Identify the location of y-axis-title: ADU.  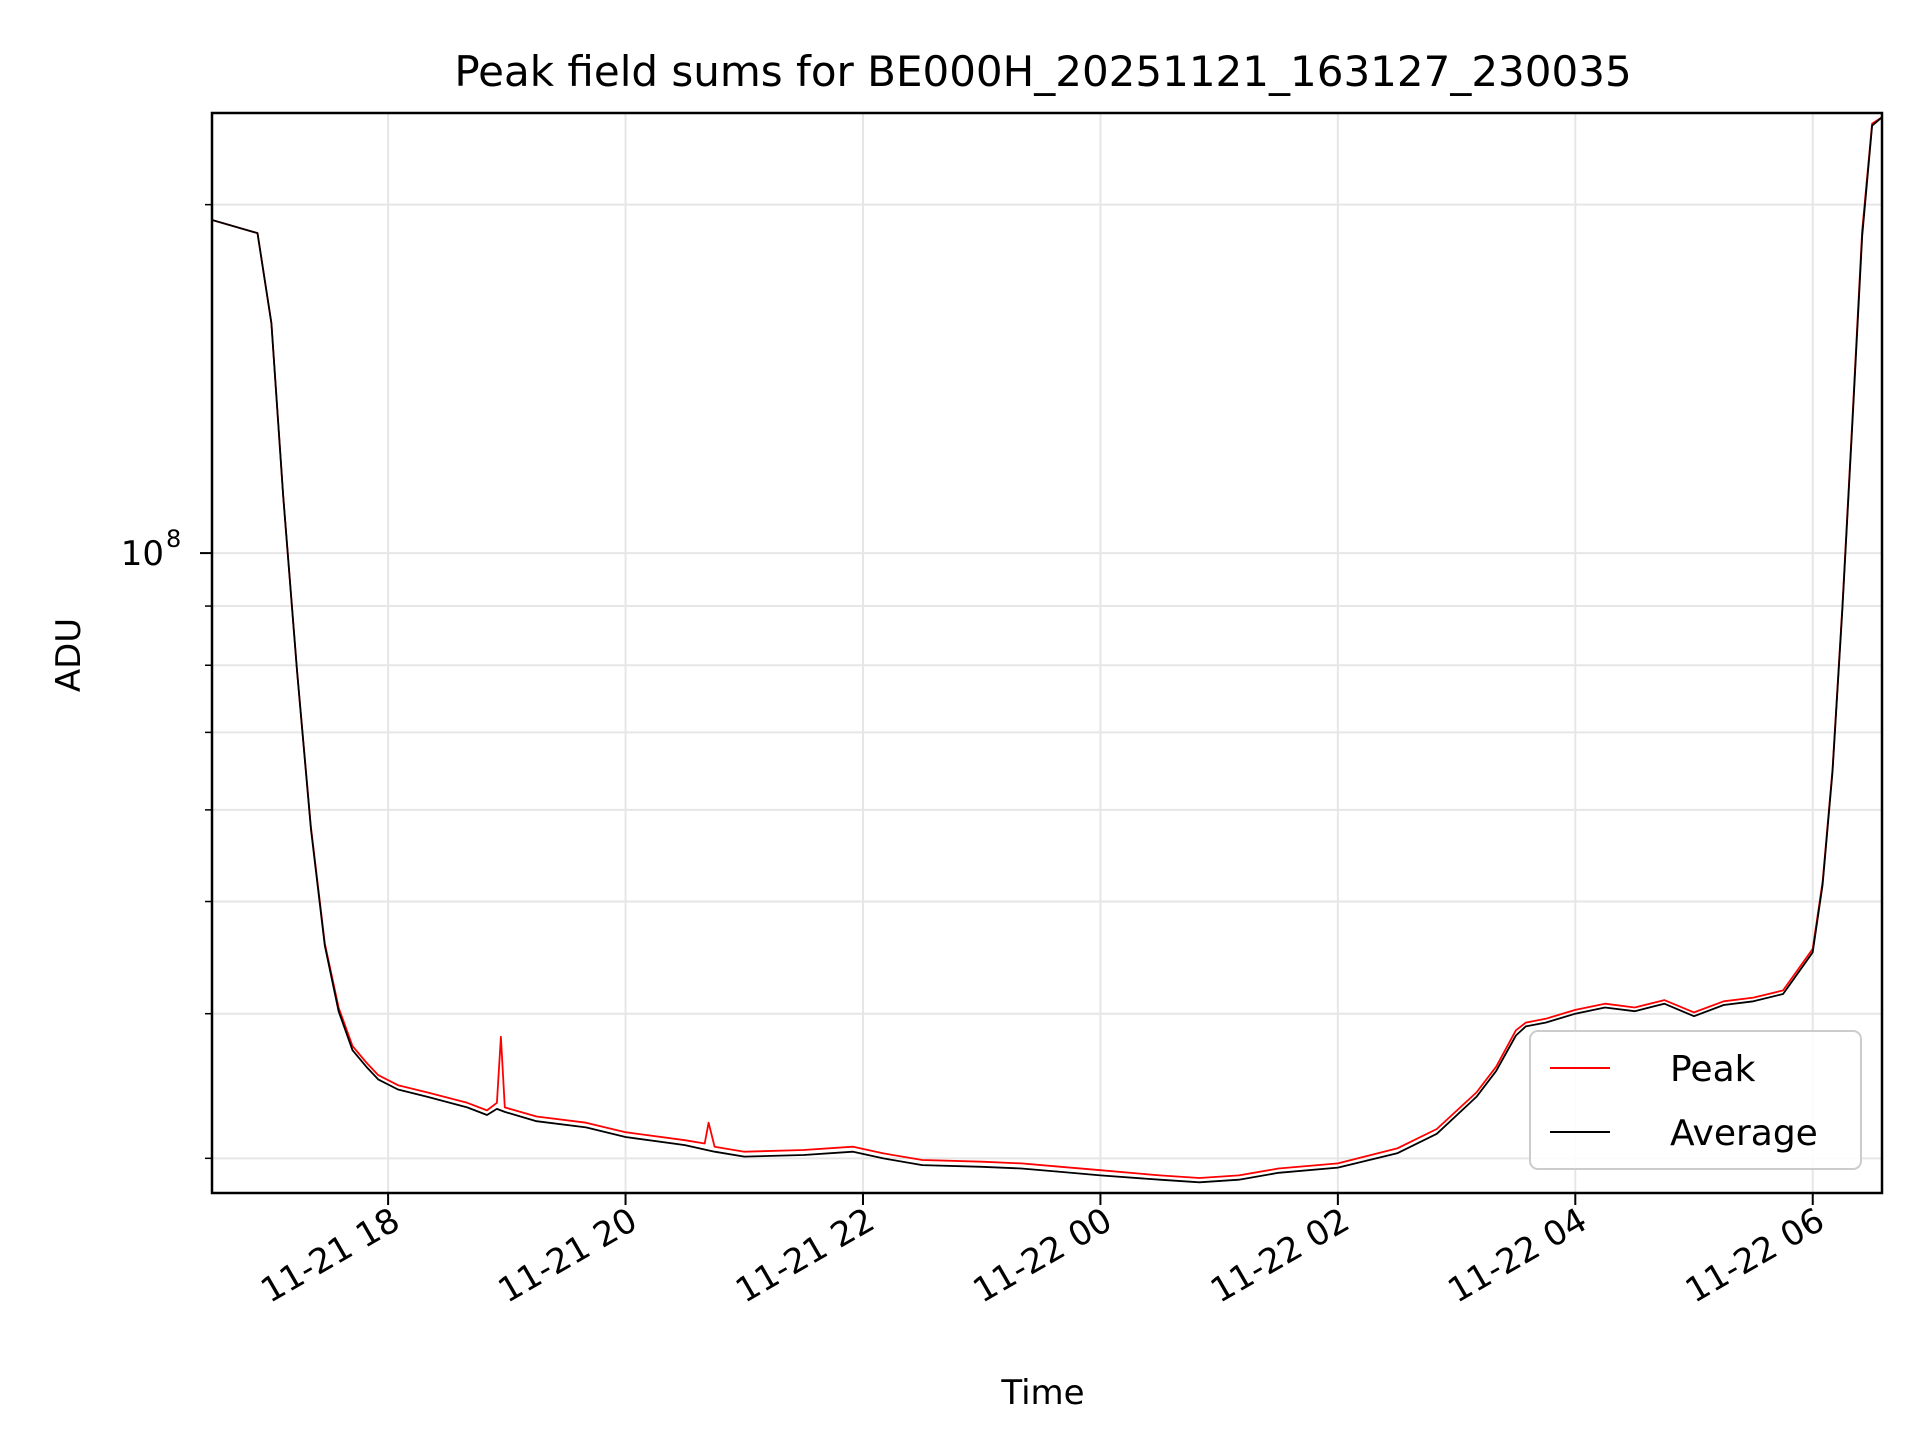
(69, 655).